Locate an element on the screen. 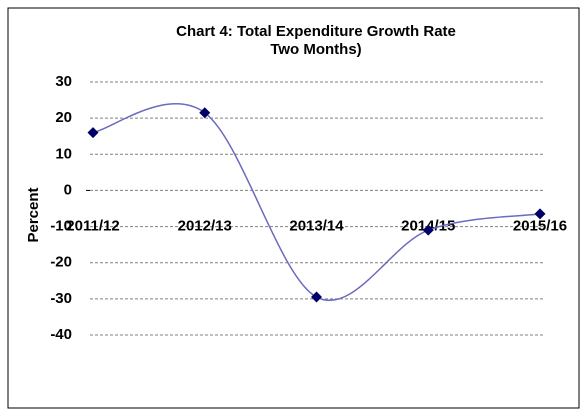 This screenshot has width=588, height=416. y-tick-label: 0 is located at coordinates (68, 189).